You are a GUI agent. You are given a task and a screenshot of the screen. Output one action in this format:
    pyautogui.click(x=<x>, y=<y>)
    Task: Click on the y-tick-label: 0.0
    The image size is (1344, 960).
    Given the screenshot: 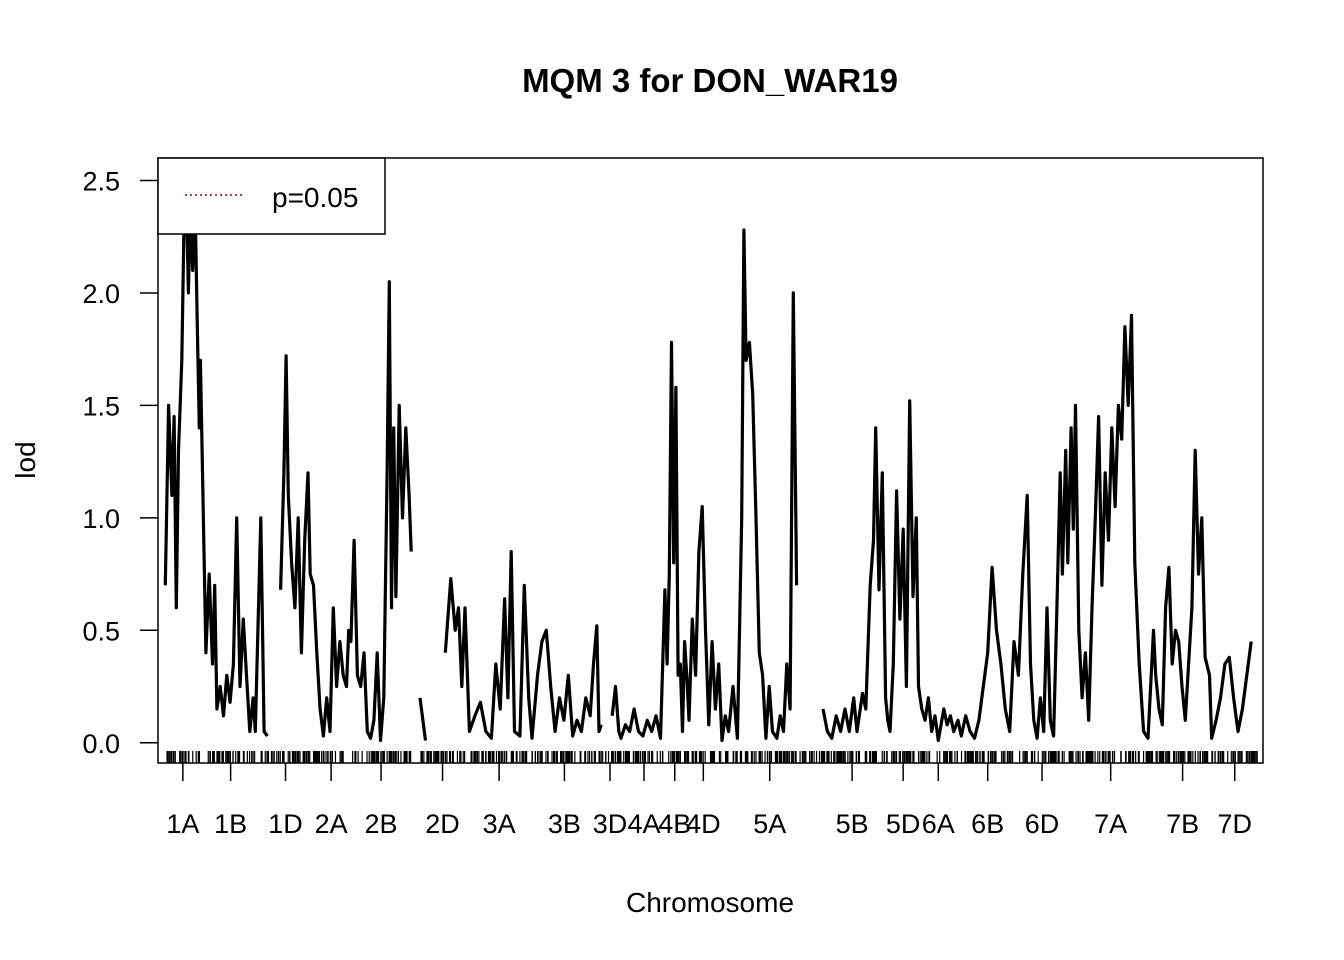 What is the action you would take?
    pyautogui.click(x=101, y=744)
    